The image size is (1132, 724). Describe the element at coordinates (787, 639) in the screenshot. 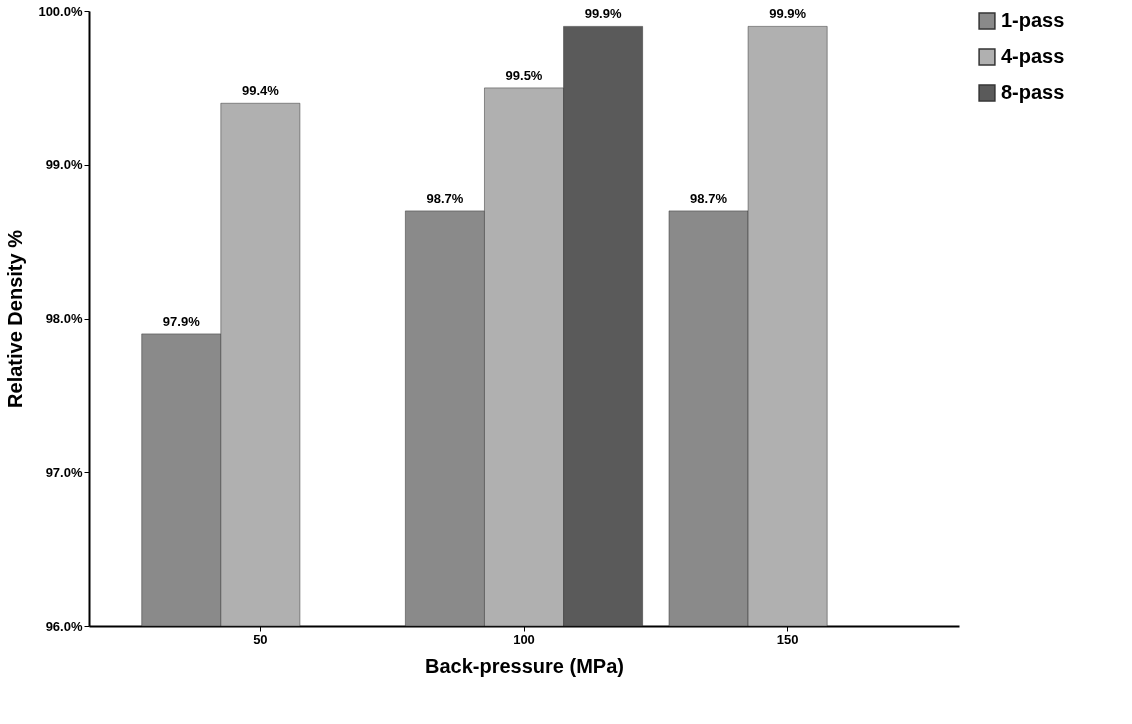

I see `x-tick-label: 150` at that location.